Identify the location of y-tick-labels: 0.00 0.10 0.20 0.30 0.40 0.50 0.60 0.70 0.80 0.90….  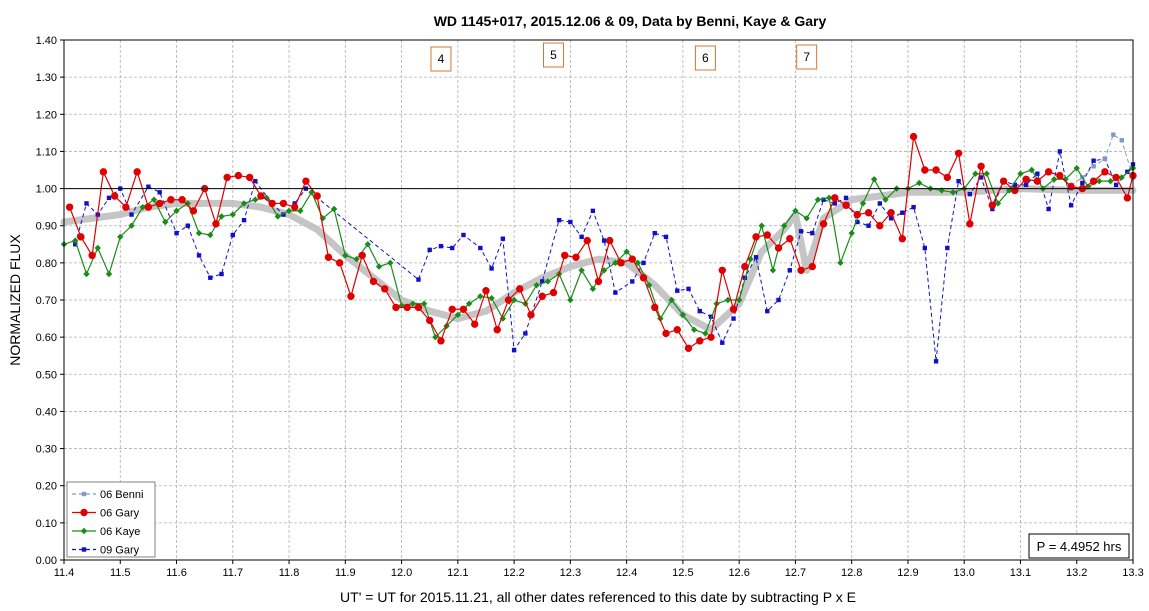
(46, 301).